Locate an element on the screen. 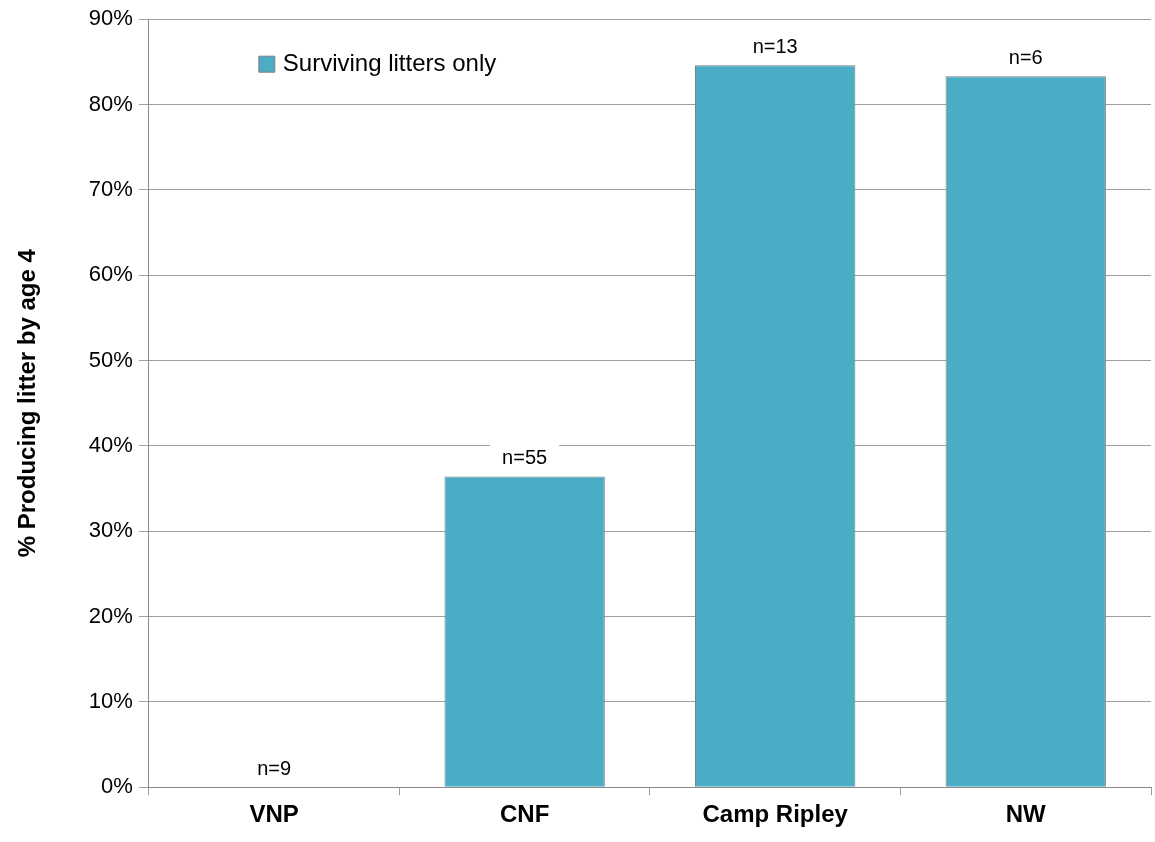 This screenshot has width=1155, height=842. annotation: n=13 is located at coordinates (775, 45).